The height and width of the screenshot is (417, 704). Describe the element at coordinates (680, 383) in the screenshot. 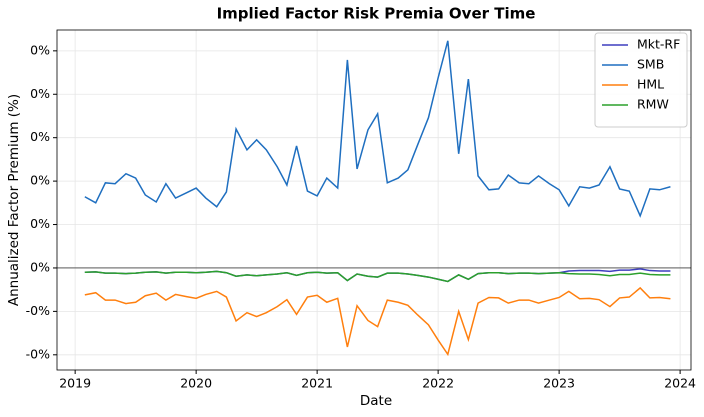

I see `x-tick-label: 2024` at that location.